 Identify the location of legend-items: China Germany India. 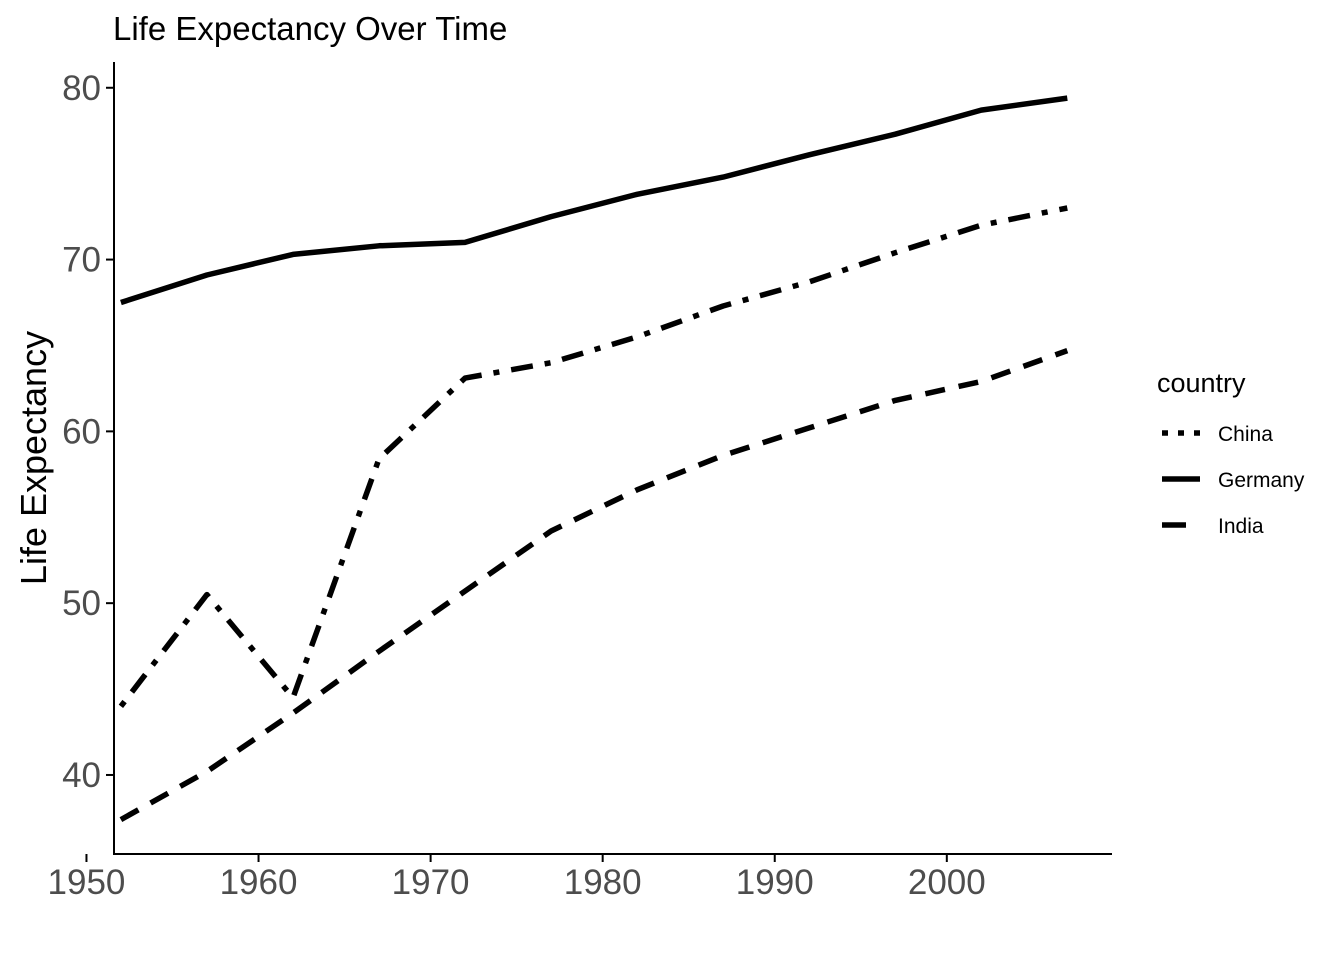
(1233, 480).